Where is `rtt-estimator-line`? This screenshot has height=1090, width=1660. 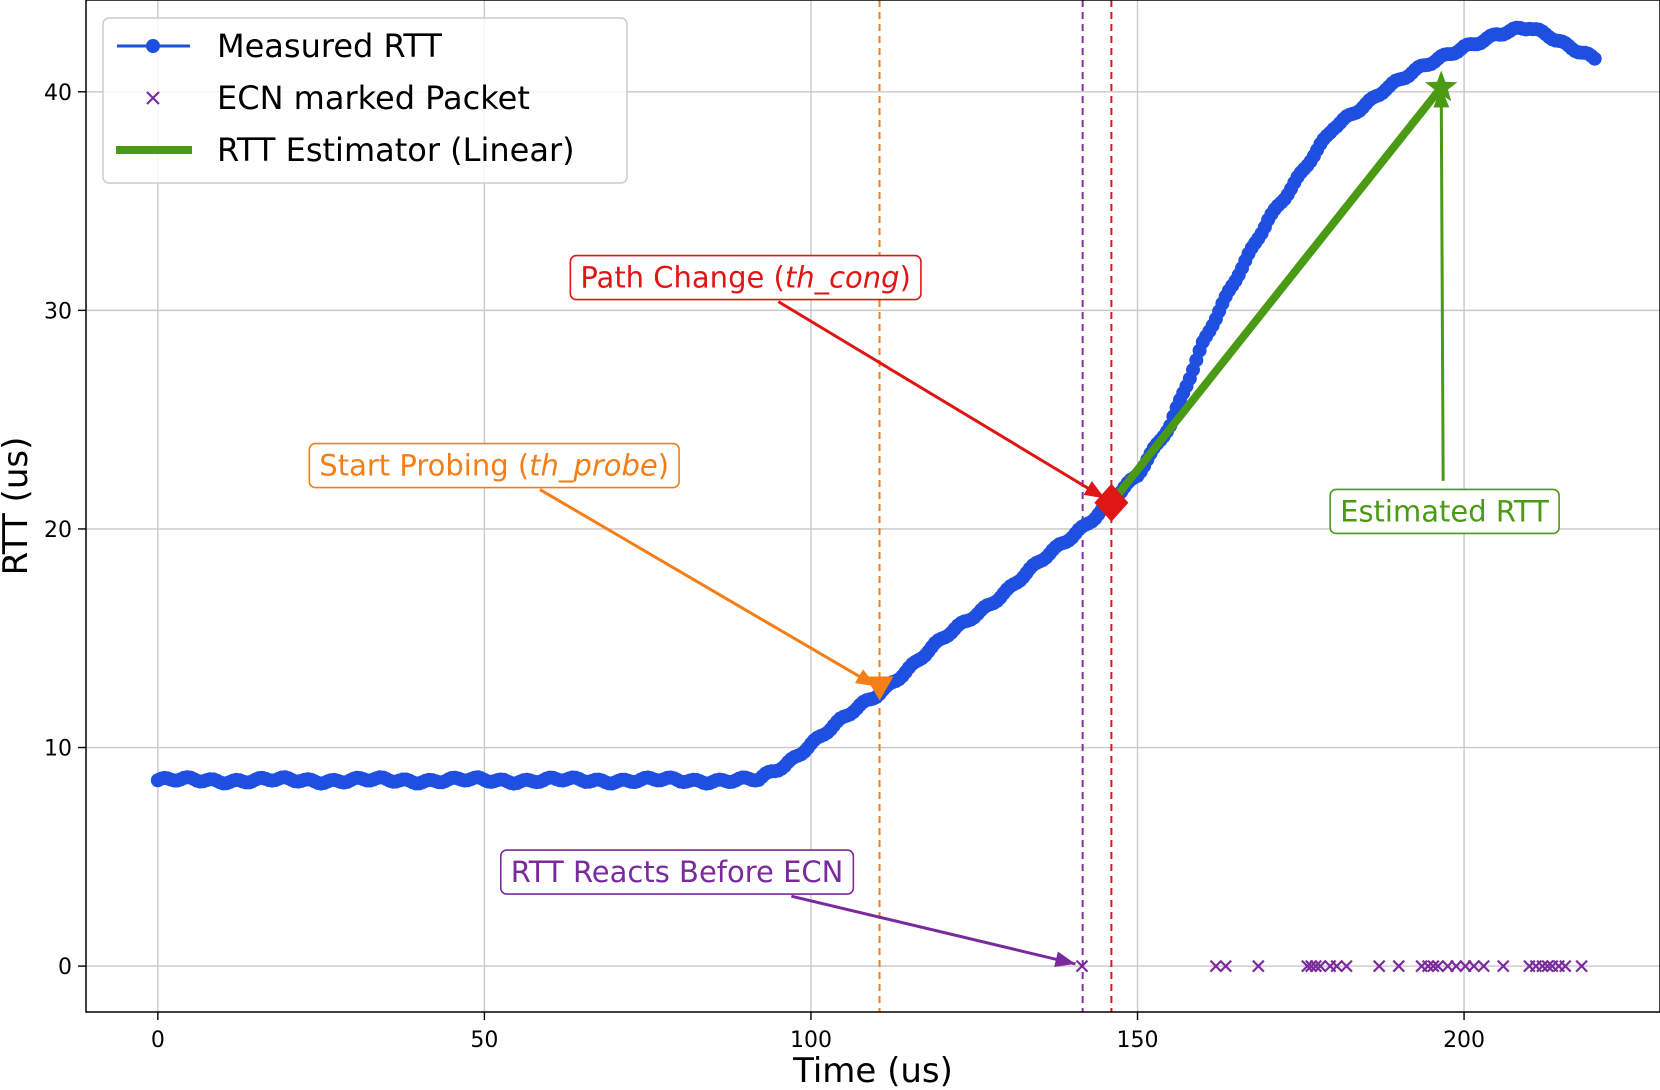 rtt-estimator-line is located at coordinates (1276, 295).